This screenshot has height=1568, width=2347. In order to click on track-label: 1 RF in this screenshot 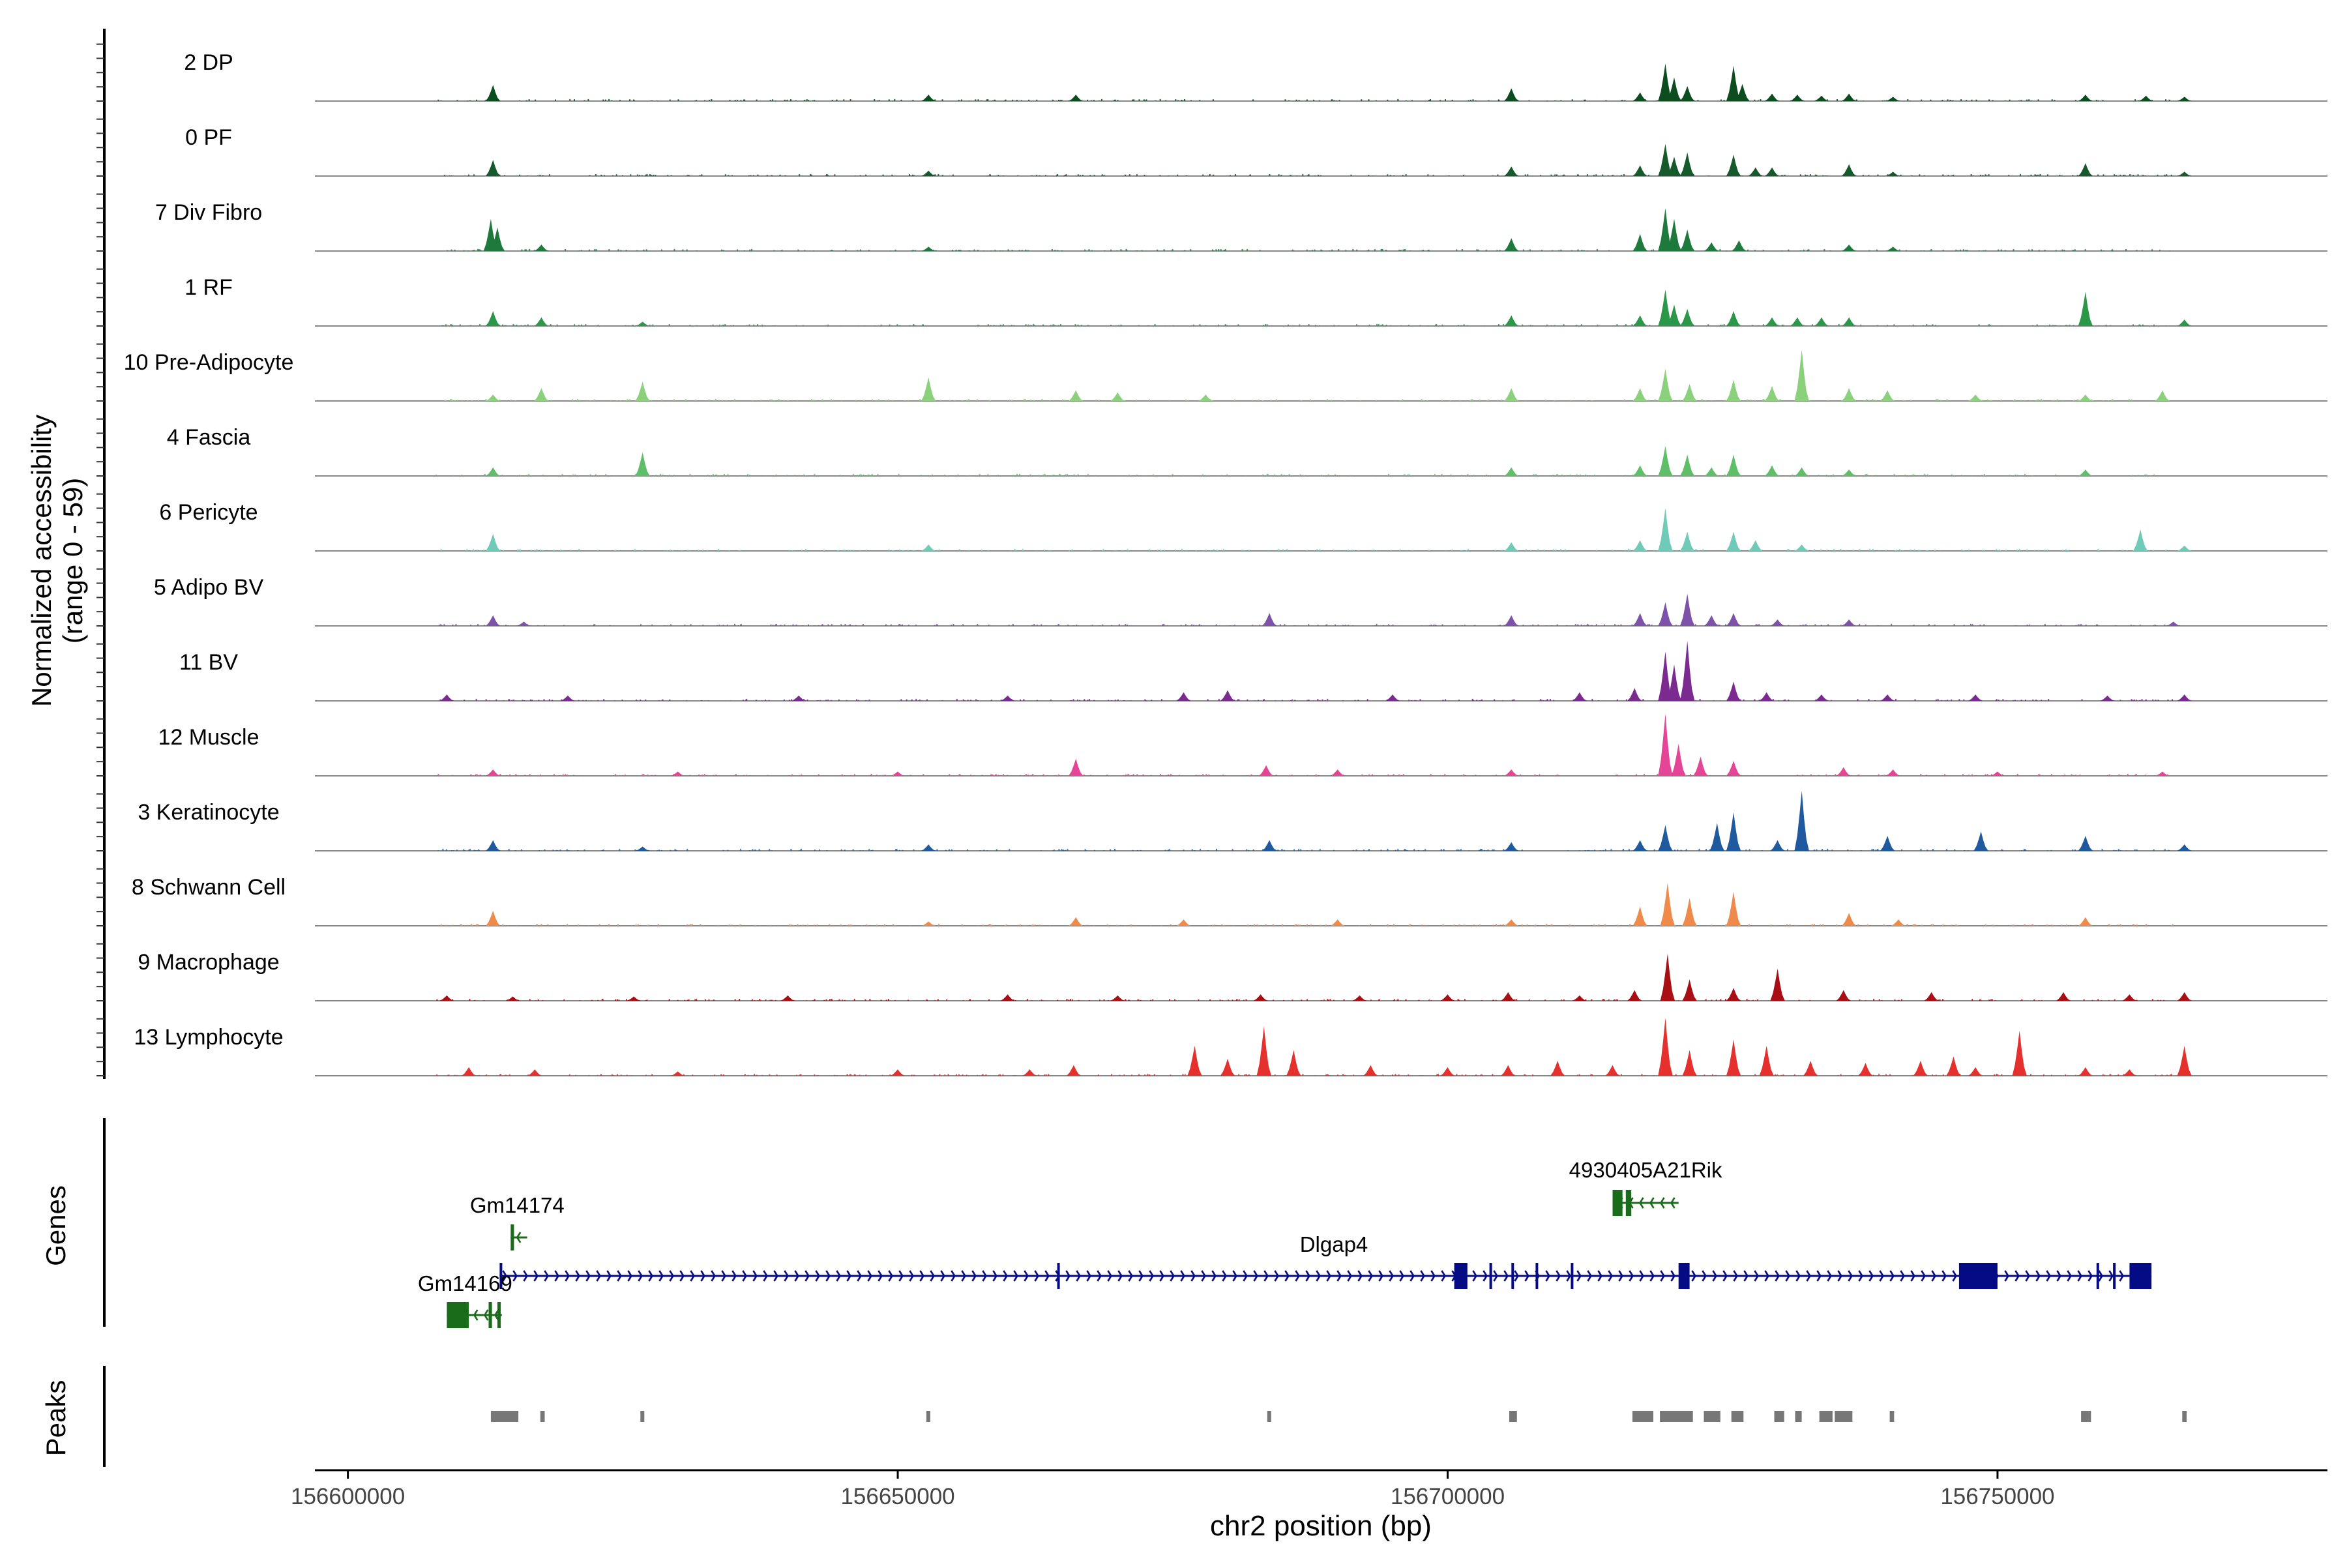, I will do `click(209, 288)`.